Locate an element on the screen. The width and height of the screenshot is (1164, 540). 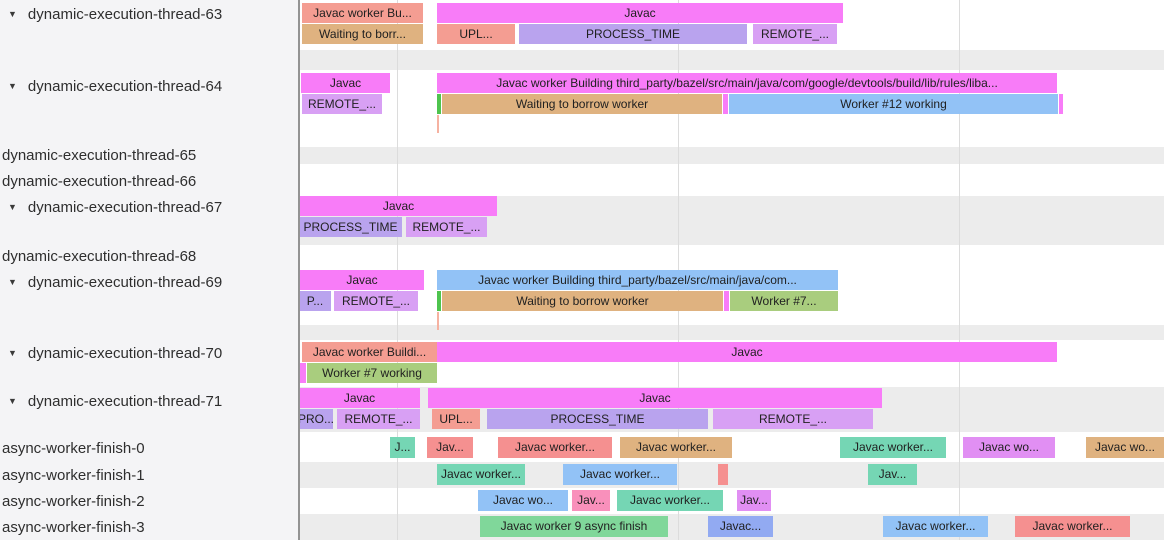
track-name-text: dynamic-execution-thread-70 is located at coordinates (125, 353).